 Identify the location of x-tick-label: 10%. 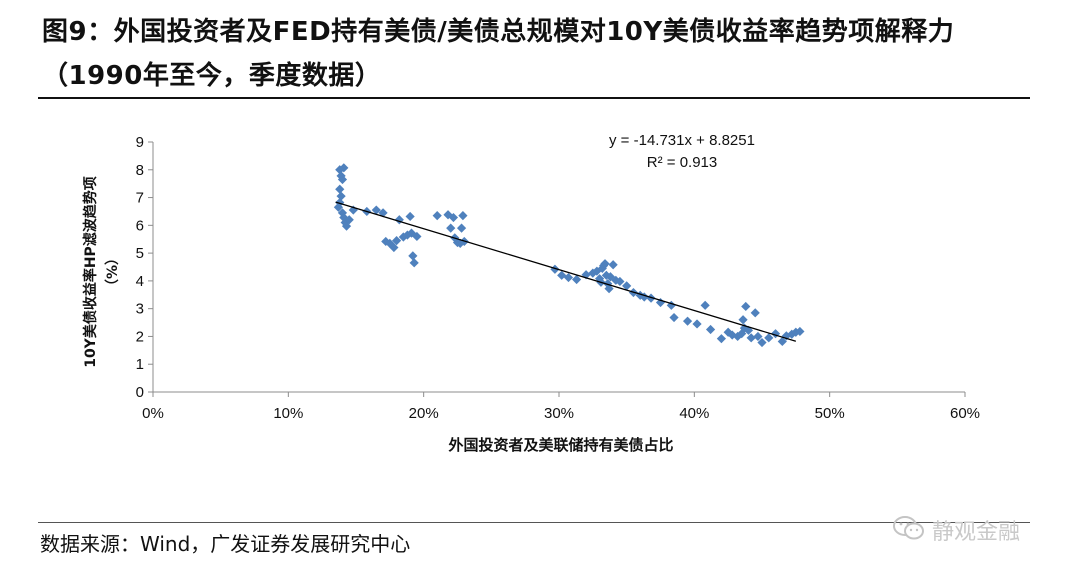
(288, 413).